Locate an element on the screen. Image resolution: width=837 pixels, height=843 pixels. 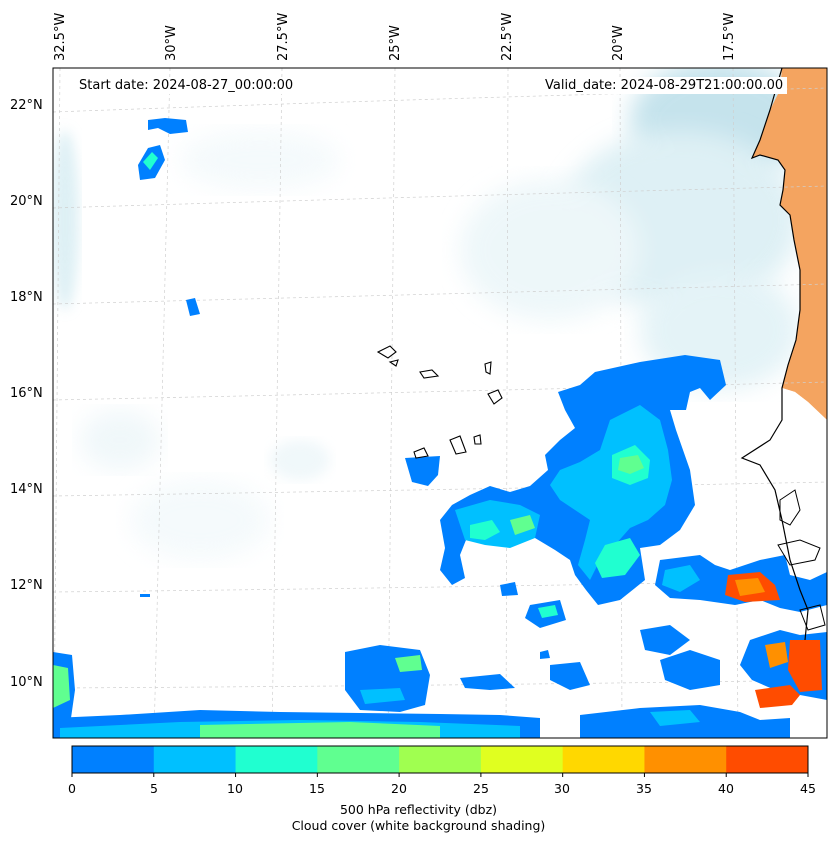
colorbar-sublabel: Cloud cover (white background shading) is located at coordinates (418, 825).